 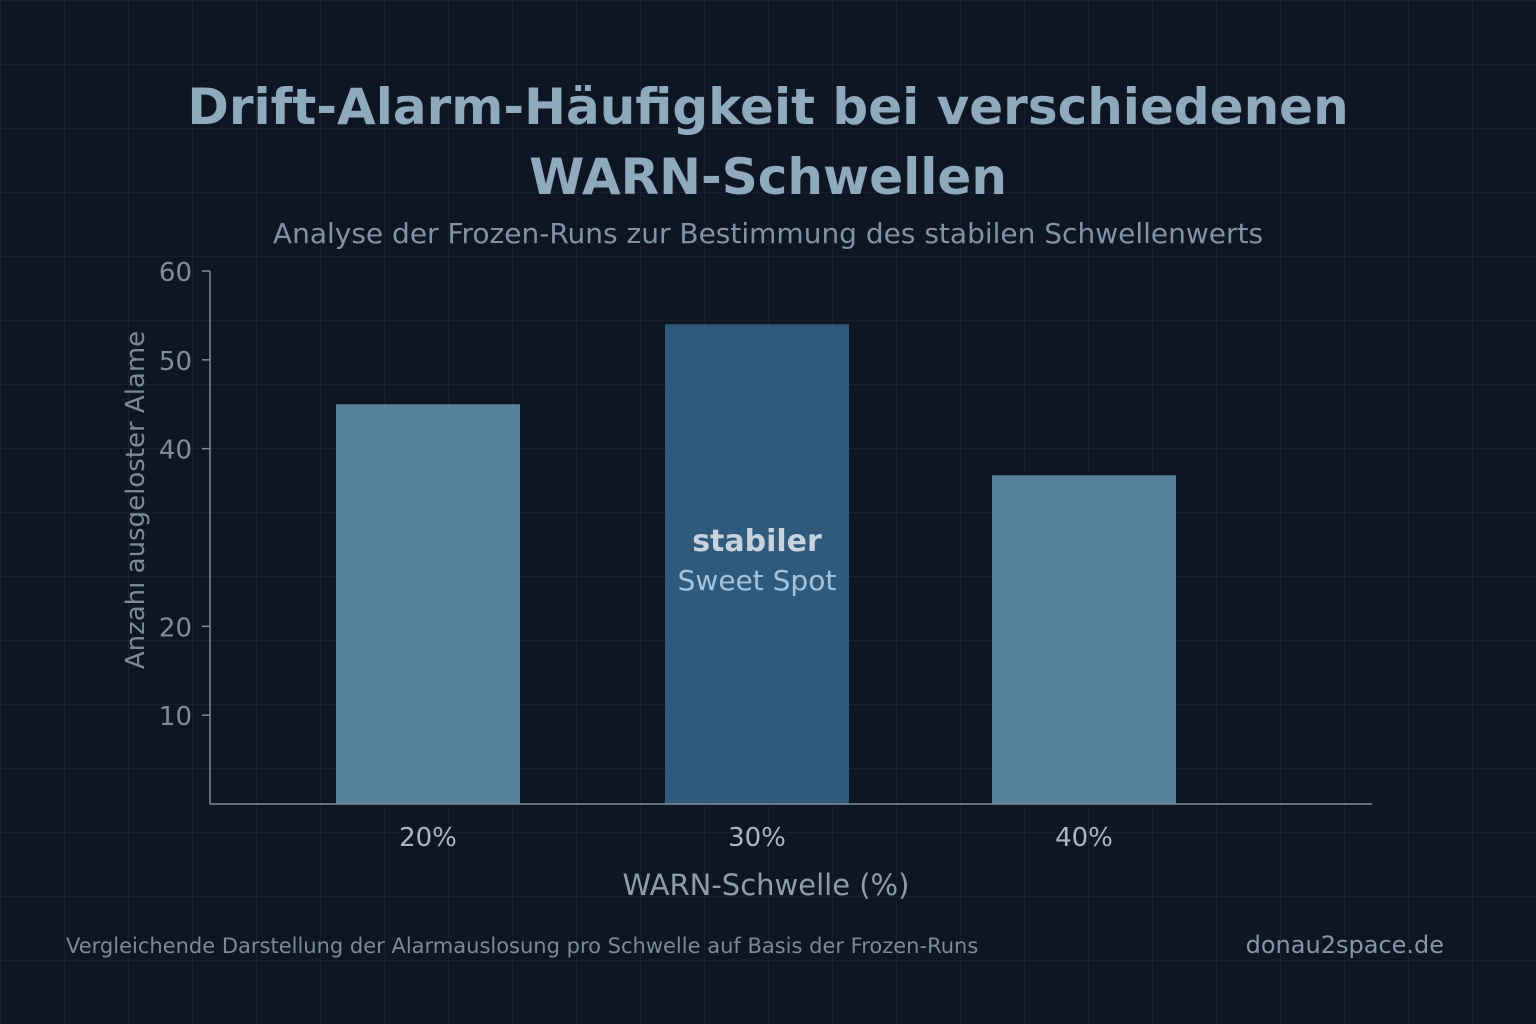 I want to click on y-tick-label: 10, so click(x=175, y=717).